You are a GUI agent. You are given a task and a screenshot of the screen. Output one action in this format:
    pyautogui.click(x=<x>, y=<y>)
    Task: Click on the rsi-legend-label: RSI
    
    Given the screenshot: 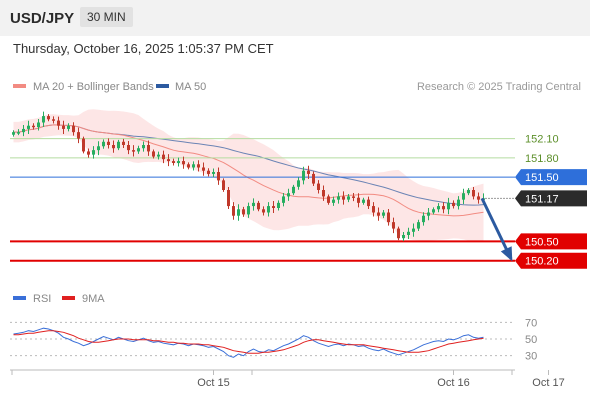 What is the action you would take?
    pyautogui.click(x=42, y=299)
    